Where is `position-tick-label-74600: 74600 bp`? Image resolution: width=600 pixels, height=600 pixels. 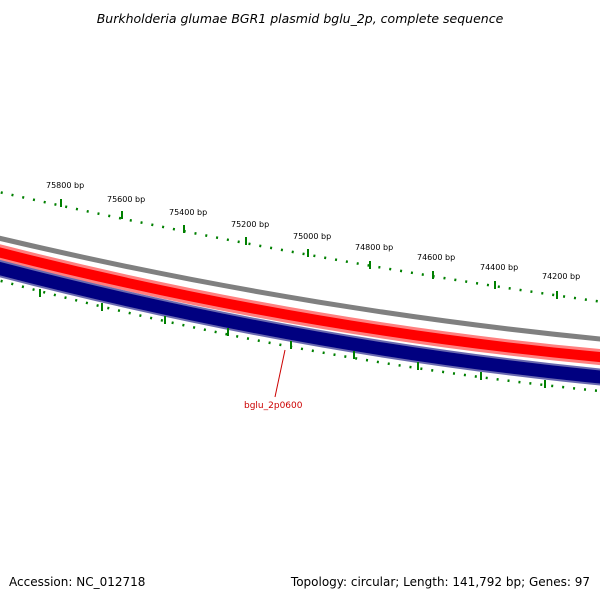 position-tick-label-74600: 74600 bp is located at coordinates (436, 257).